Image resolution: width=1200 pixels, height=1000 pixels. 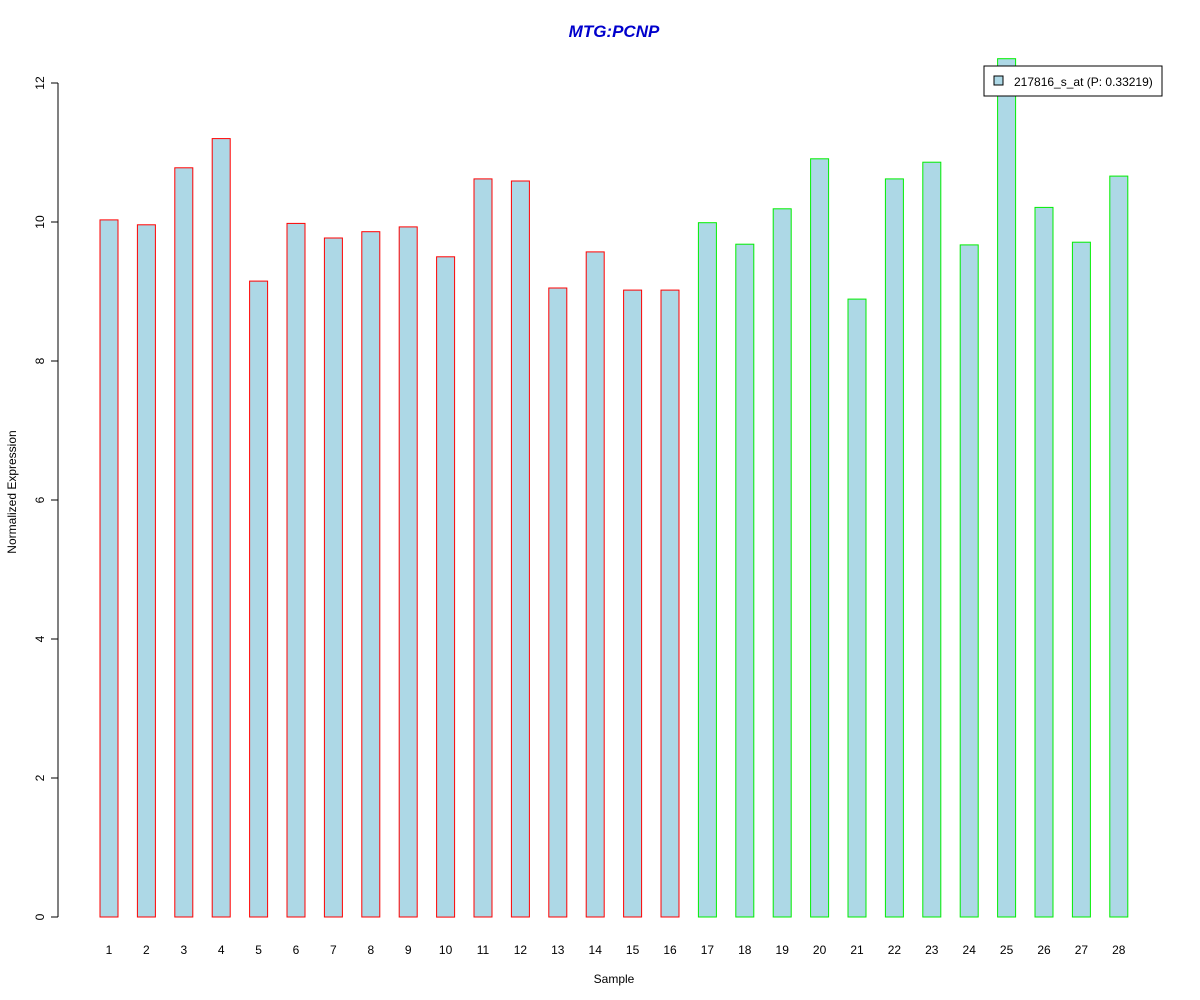 What do you see at coordinates (633, 950) in the screenshot?
I see `x-tick-label: 15` at bounding box center [633, 950].